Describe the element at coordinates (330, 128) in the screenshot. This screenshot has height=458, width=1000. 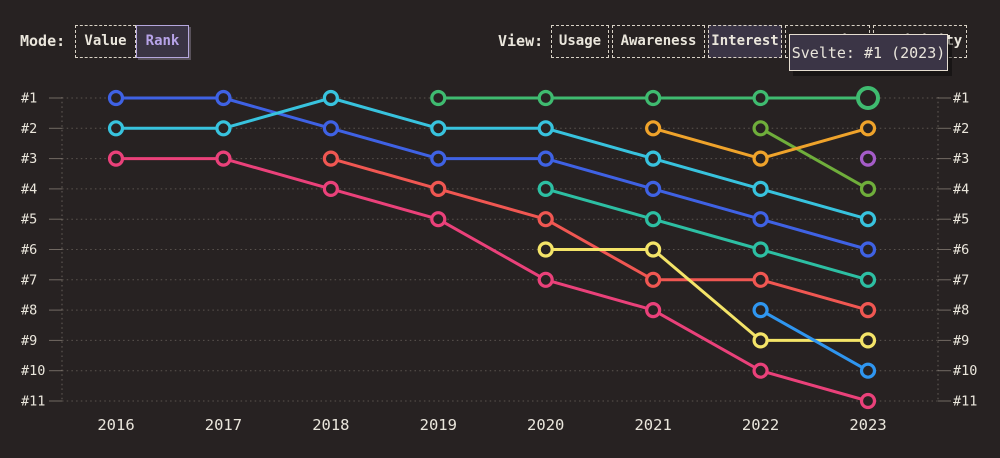
I see `data-point-series-blue-2018` at that location.